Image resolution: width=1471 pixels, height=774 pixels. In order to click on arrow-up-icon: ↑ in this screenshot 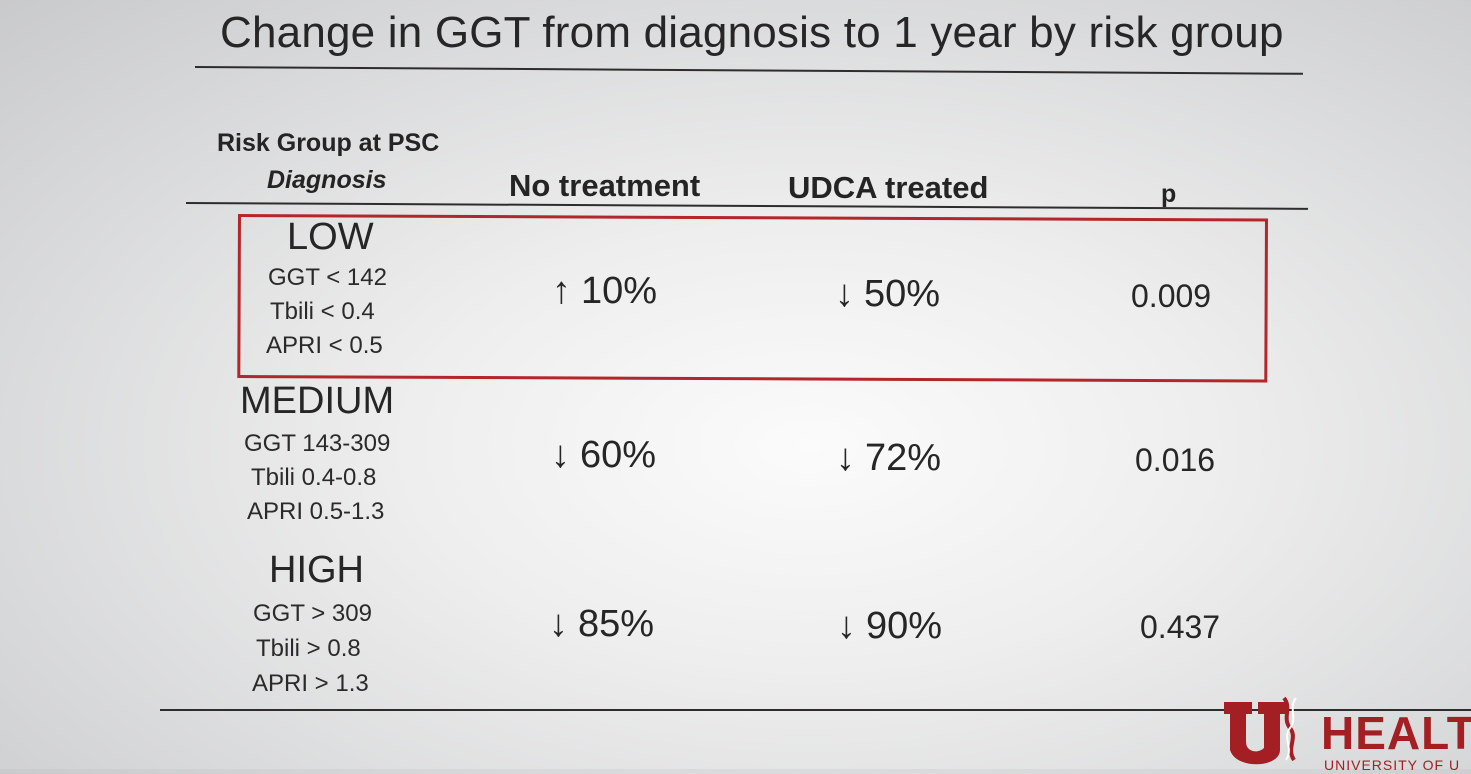, I will do `click(561, 291)`.